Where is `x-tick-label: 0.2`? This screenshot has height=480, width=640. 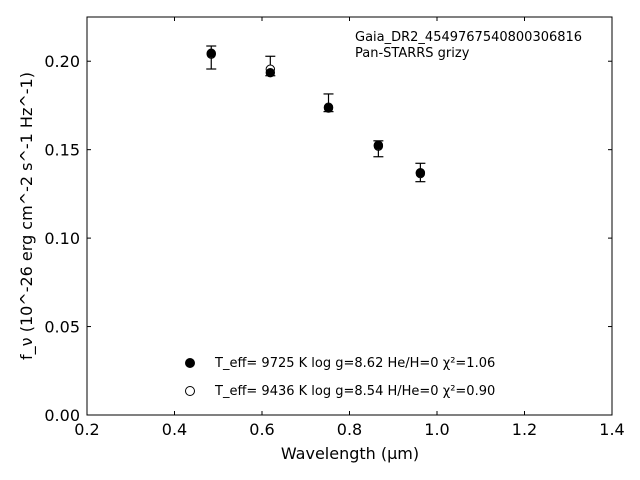
x-tick-label: 0.2 is located at coordinates (86, 429).